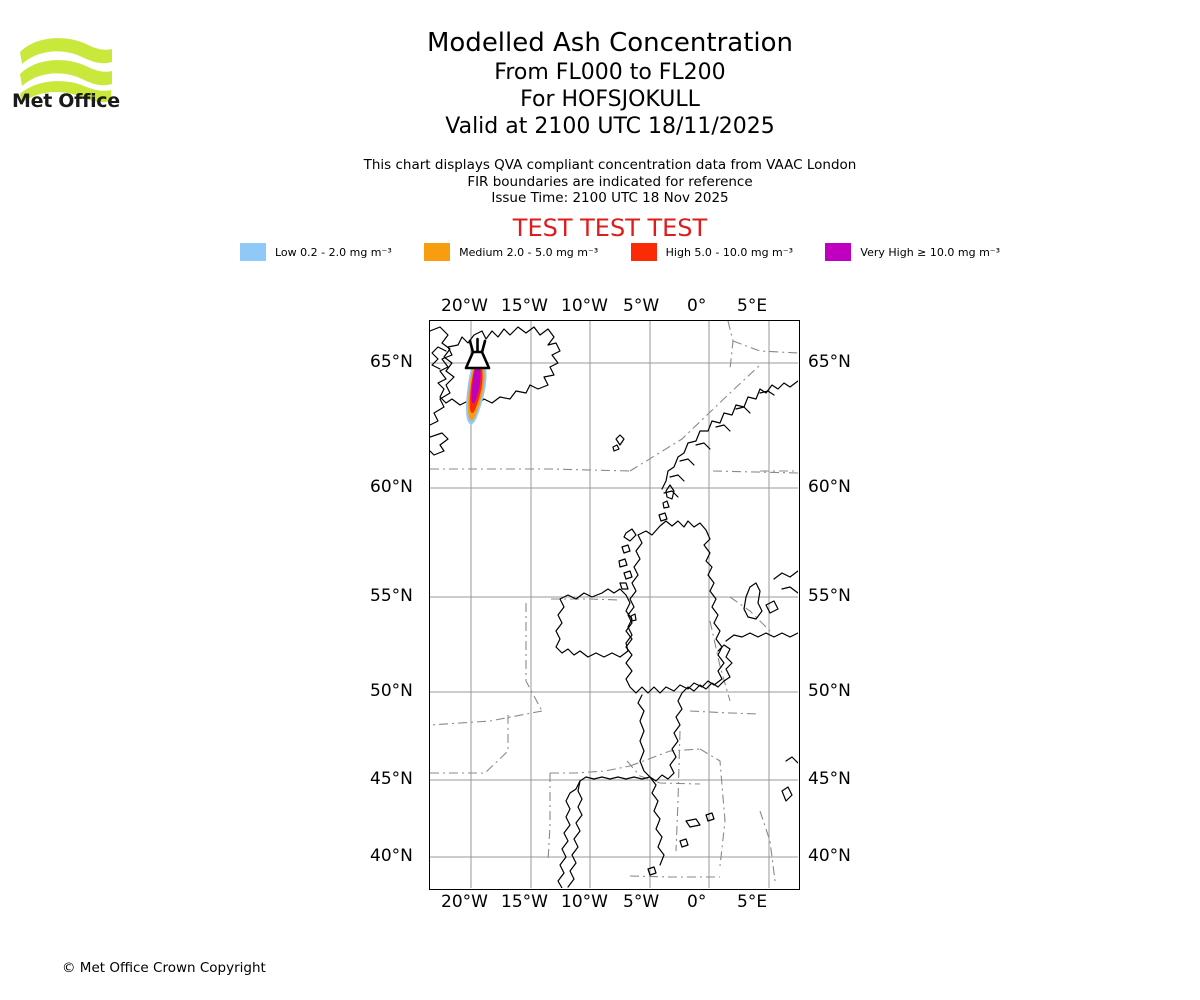 The image size is (1200, 1000). I want to click on legend-label-low: Low 0.2 - 2.0 mg m⁻³, so click(333, 252).